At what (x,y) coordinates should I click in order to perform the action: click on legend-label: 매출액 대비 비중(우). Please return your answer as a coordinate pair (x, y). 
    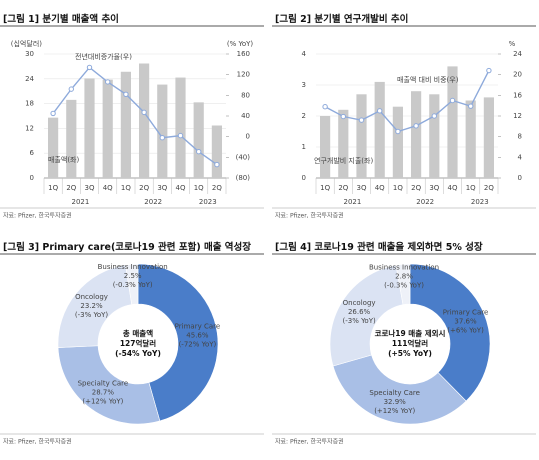
    Looking at the image, I should click on (428, 79).